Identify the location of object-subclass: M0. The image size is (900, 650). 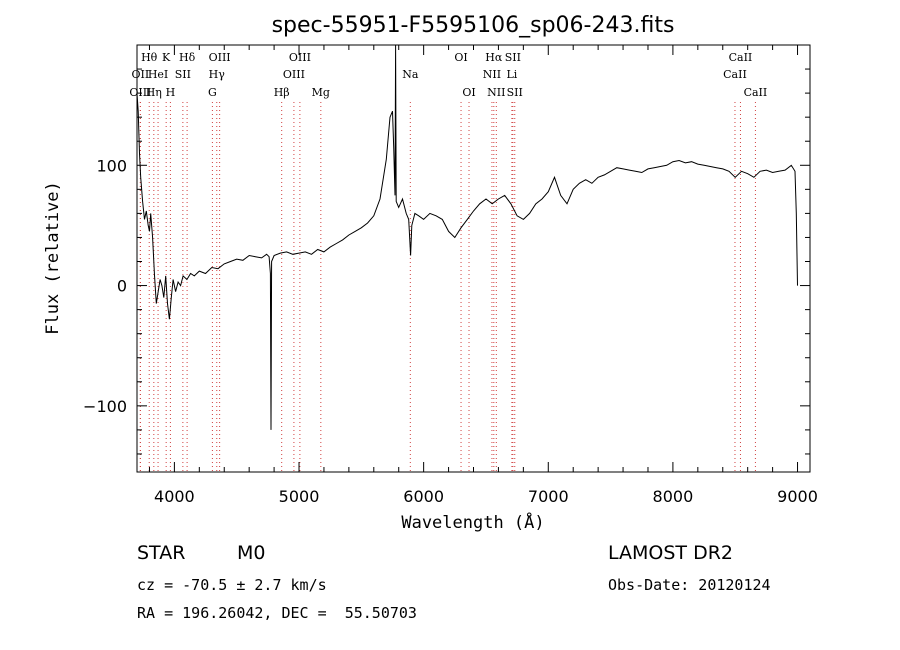
(251, 553).